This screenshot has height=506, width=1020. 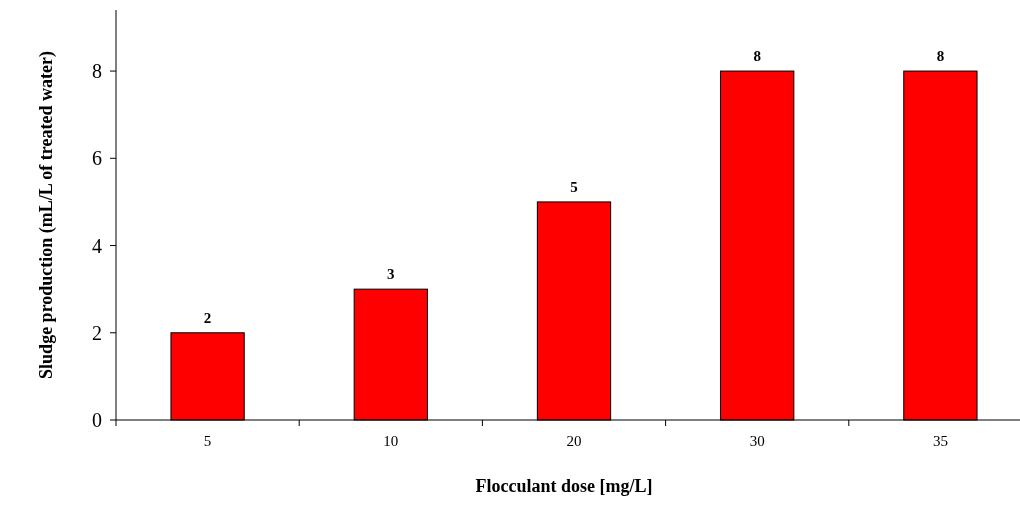 I want to click on data-label: 3, so click(x=391, y=274).